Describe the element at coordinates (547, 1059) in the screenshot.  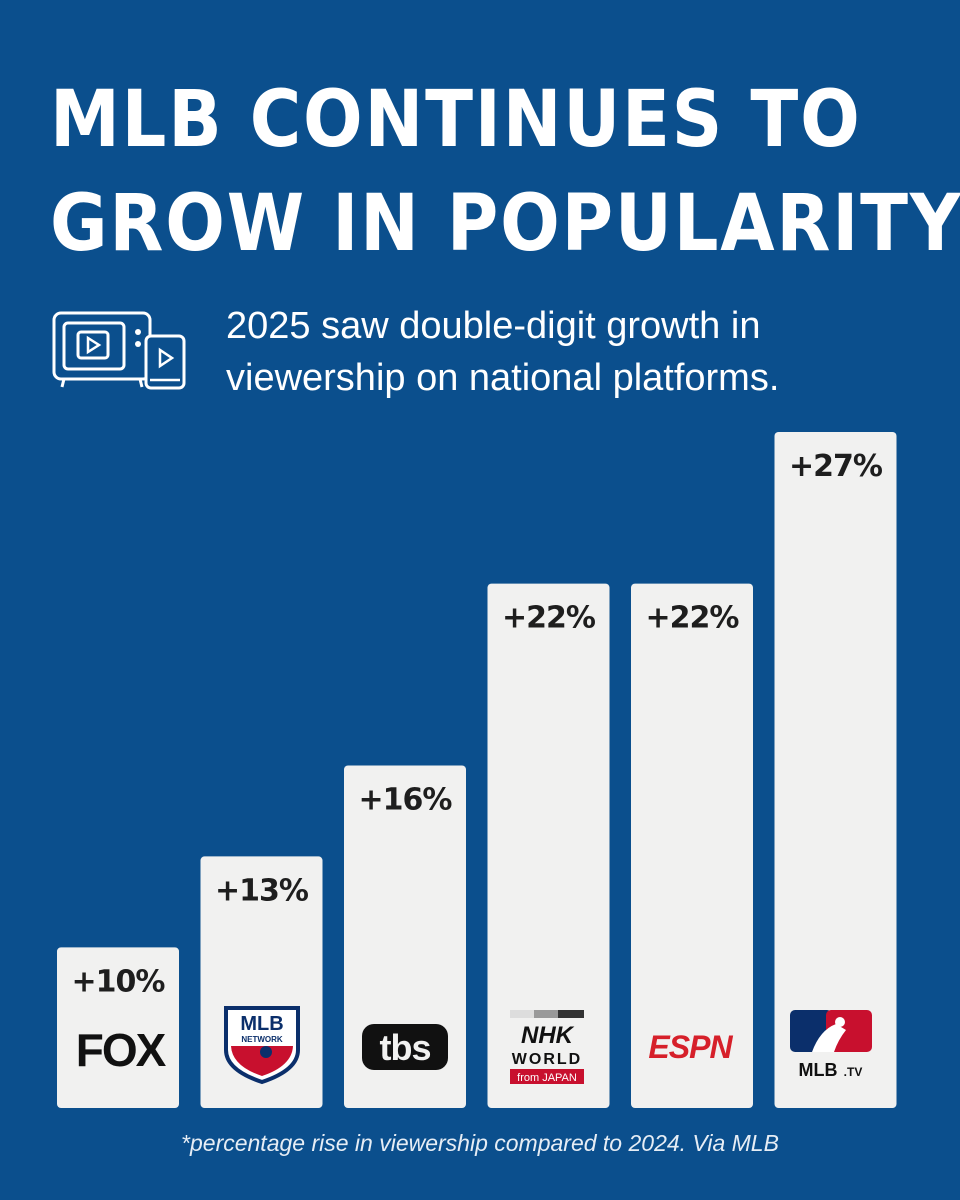
I see `nhk-logo-middle: WORLD` at that location.